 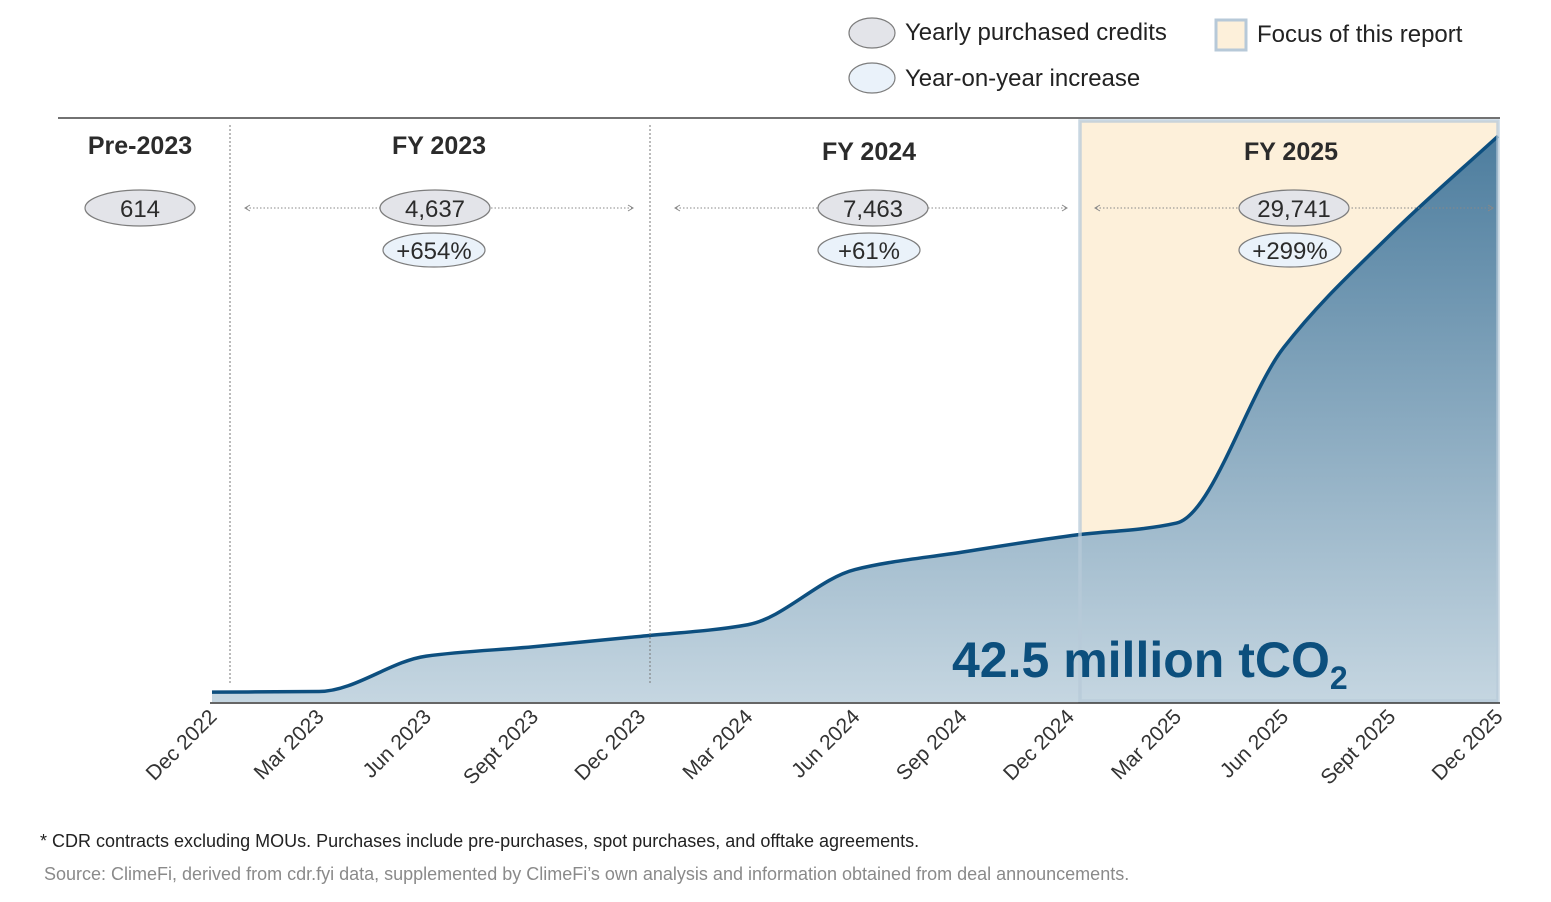 I want to click on increase-value-fy2023: +654%, so click(x=433, y=251).